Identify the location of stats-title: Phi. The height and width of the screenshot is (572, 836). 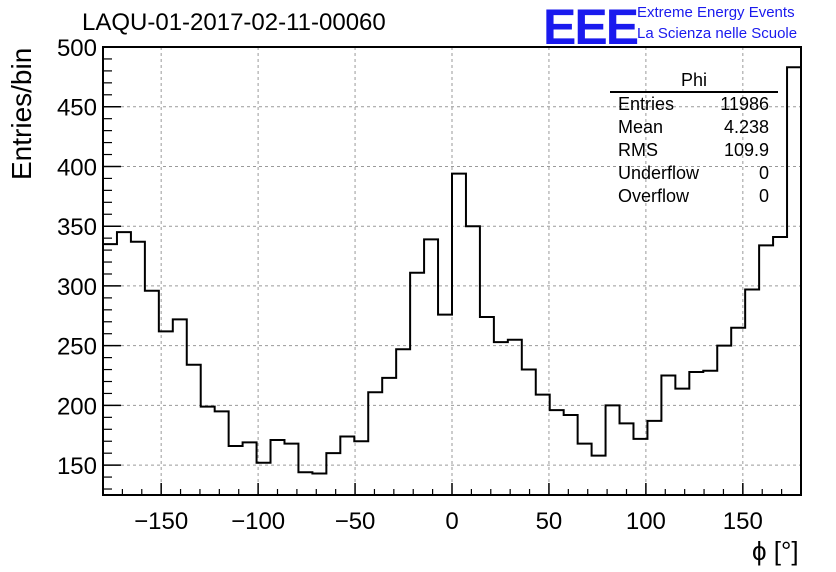
(694, 81).